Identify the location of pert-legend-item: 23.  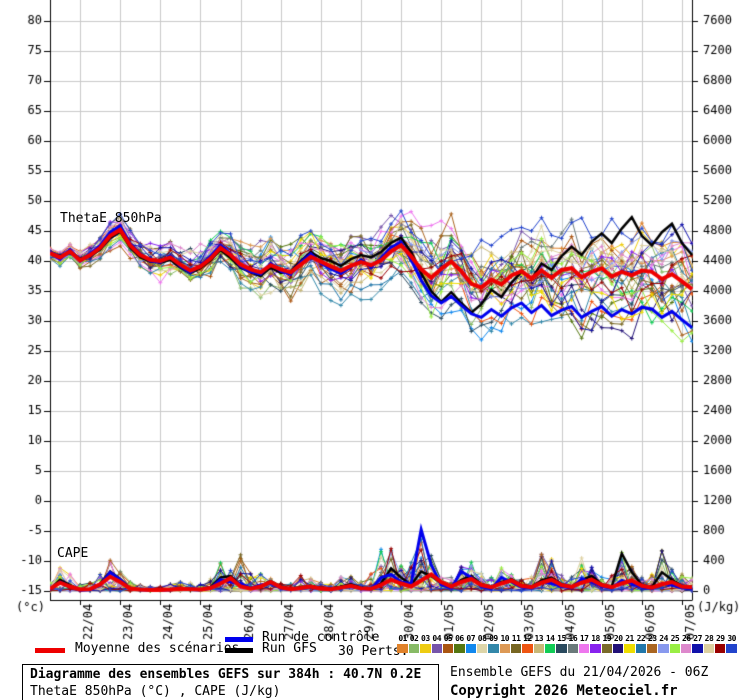
(652, 643).